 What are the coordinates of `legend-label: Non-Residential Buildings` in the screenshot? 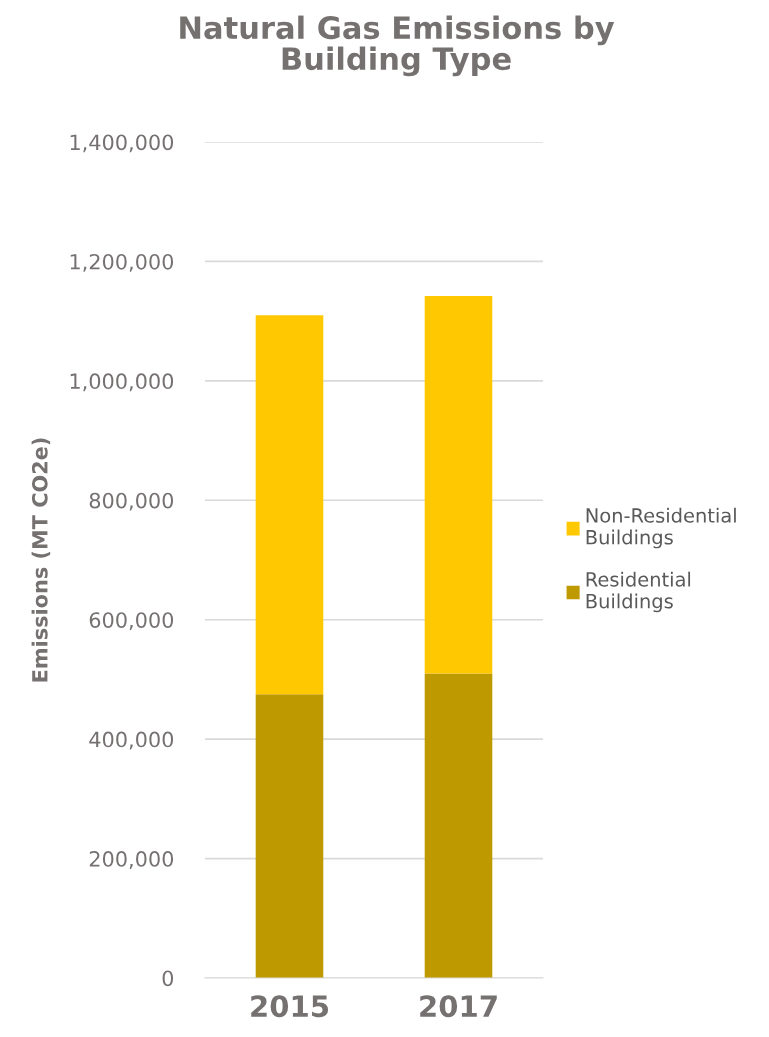 It's located at (661, 528).